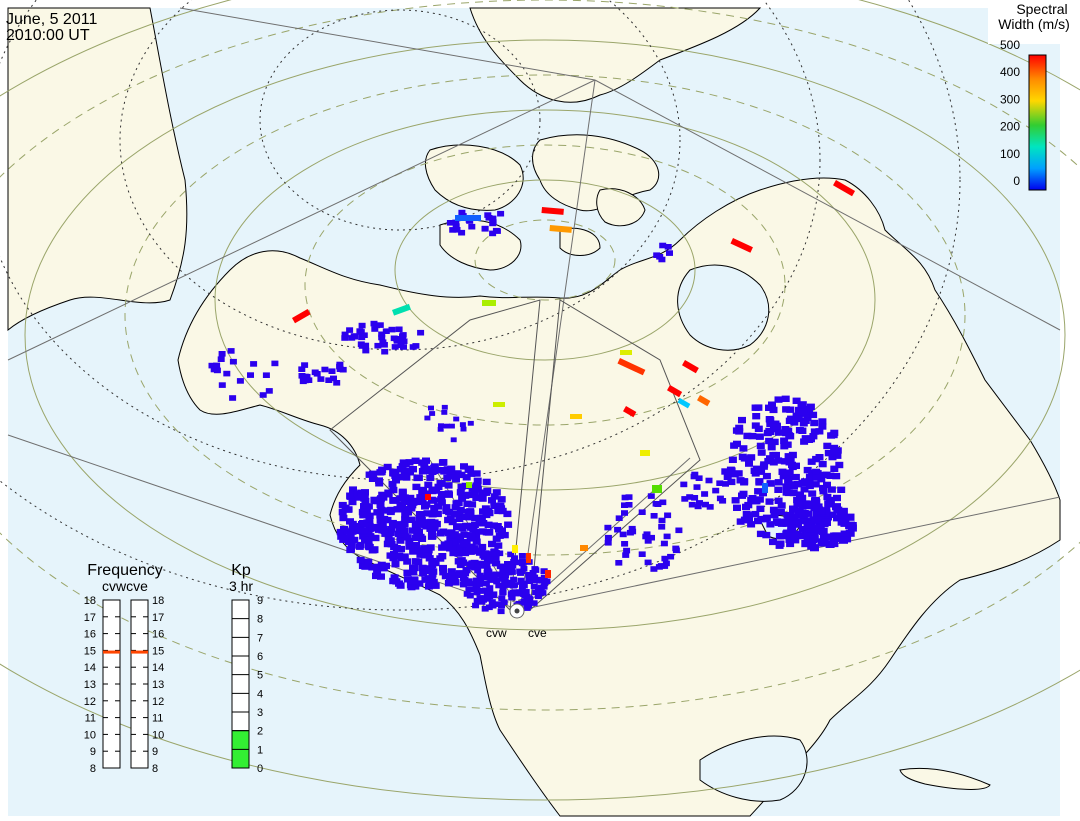 The height and width of the screenshot is (821, 1080). I want to click on frequency-tick-right: 14, so click(158, 668).